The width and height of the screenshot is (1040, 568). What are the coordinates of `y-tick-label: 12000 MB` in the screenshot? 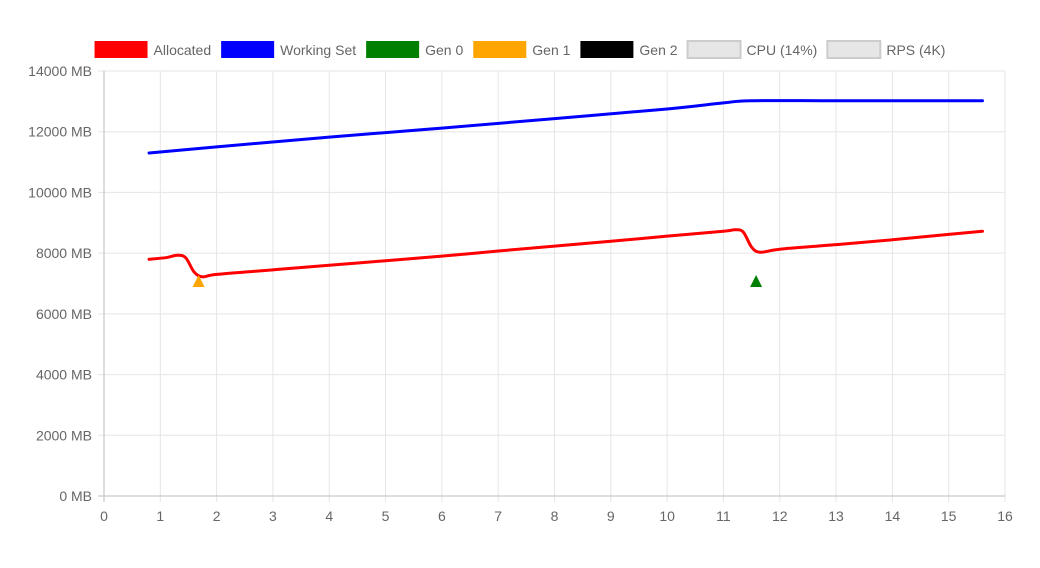 It's located at (60, 132).